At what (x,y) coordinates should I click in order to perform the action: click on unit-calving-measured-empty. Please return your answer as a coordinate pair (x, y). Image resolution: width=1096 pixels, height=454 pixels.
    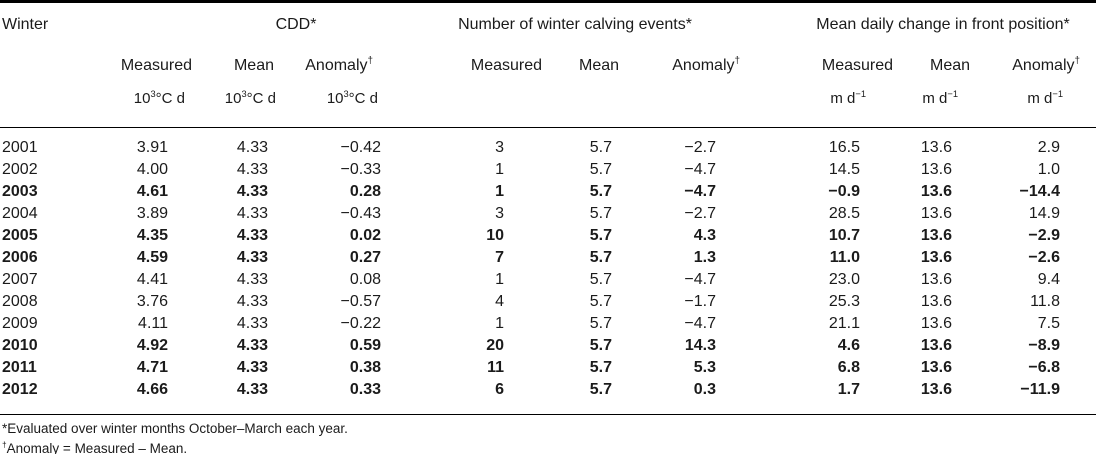
    Looking at the image, I should click on (494, 107).